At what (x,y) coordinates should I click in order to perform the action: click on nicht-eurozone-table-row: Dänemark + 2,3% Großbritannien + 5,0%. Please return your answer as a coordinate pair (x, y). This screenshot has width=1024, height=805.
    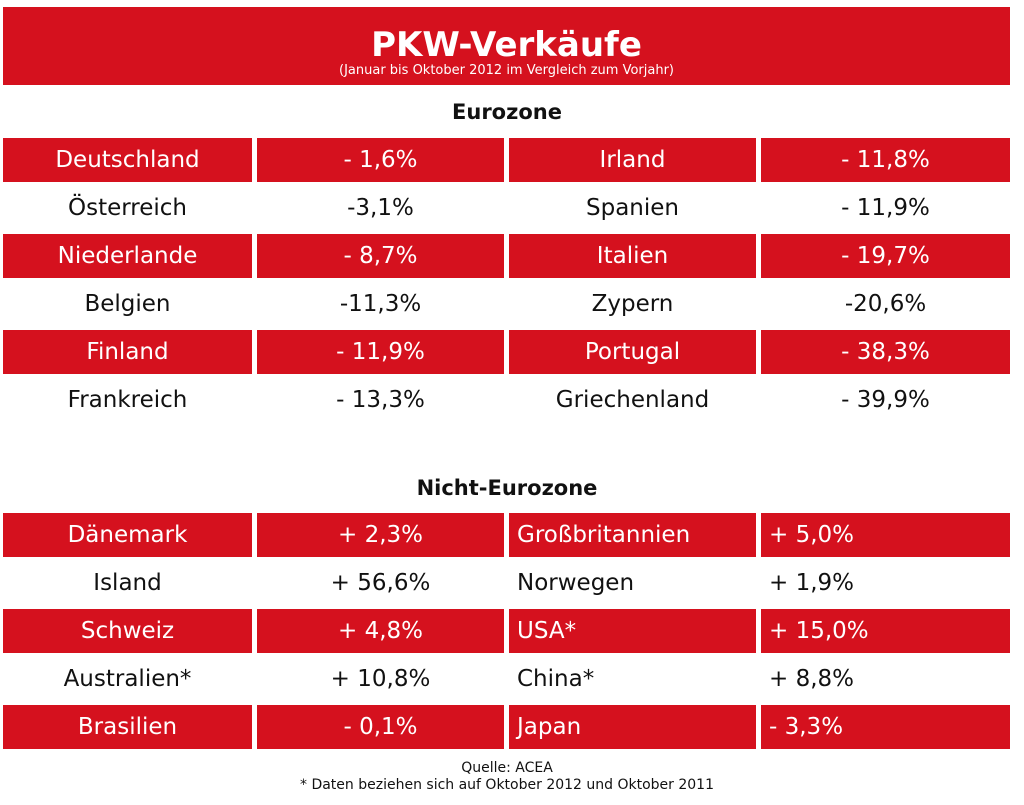
    Looking at the image, I should click on (507, 535).